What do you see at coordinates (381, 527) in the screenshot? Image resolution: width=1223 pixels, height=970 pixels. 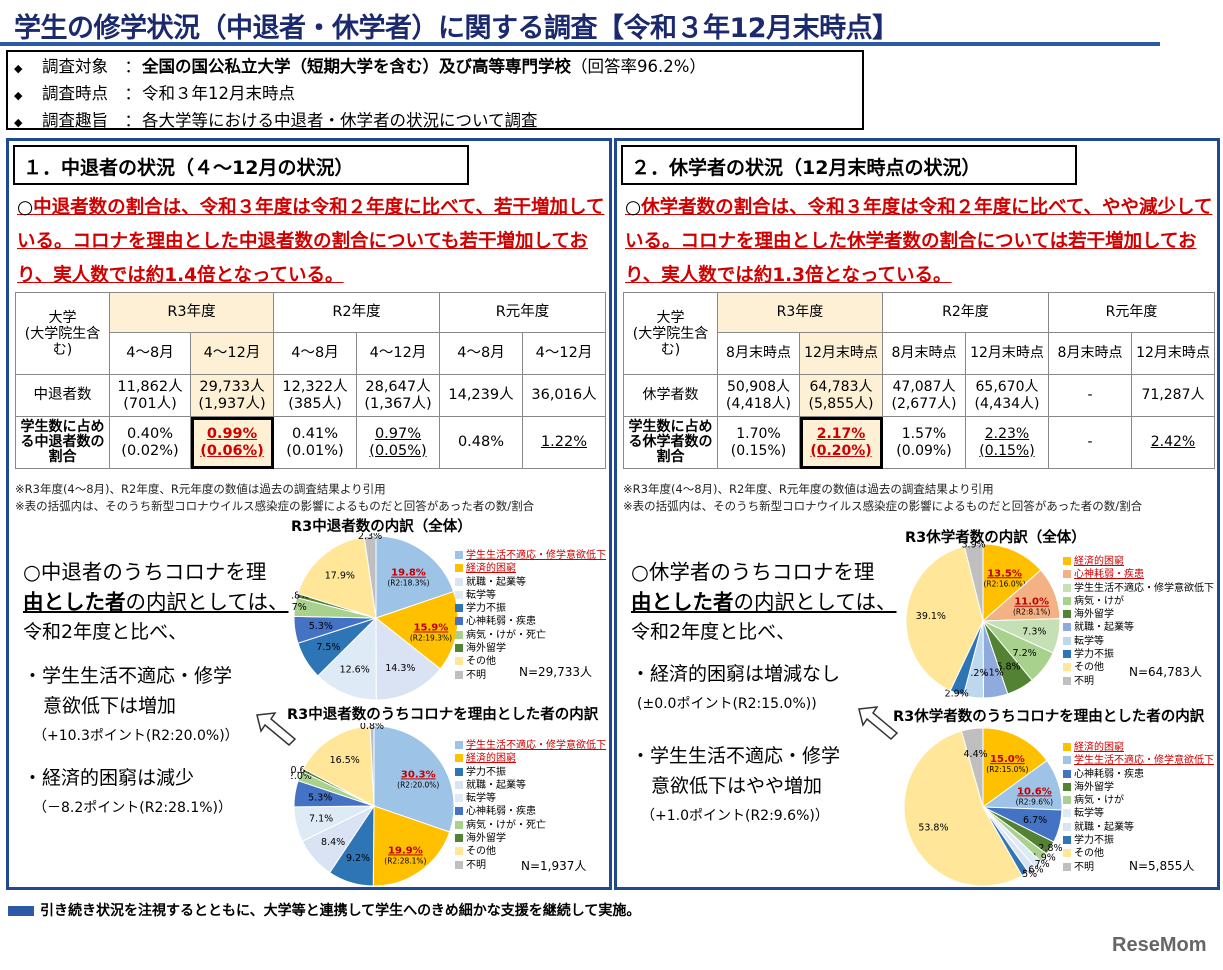 I see `pie-title: R3中退者数の内訳（全体）` at bounding box center [381, 527].